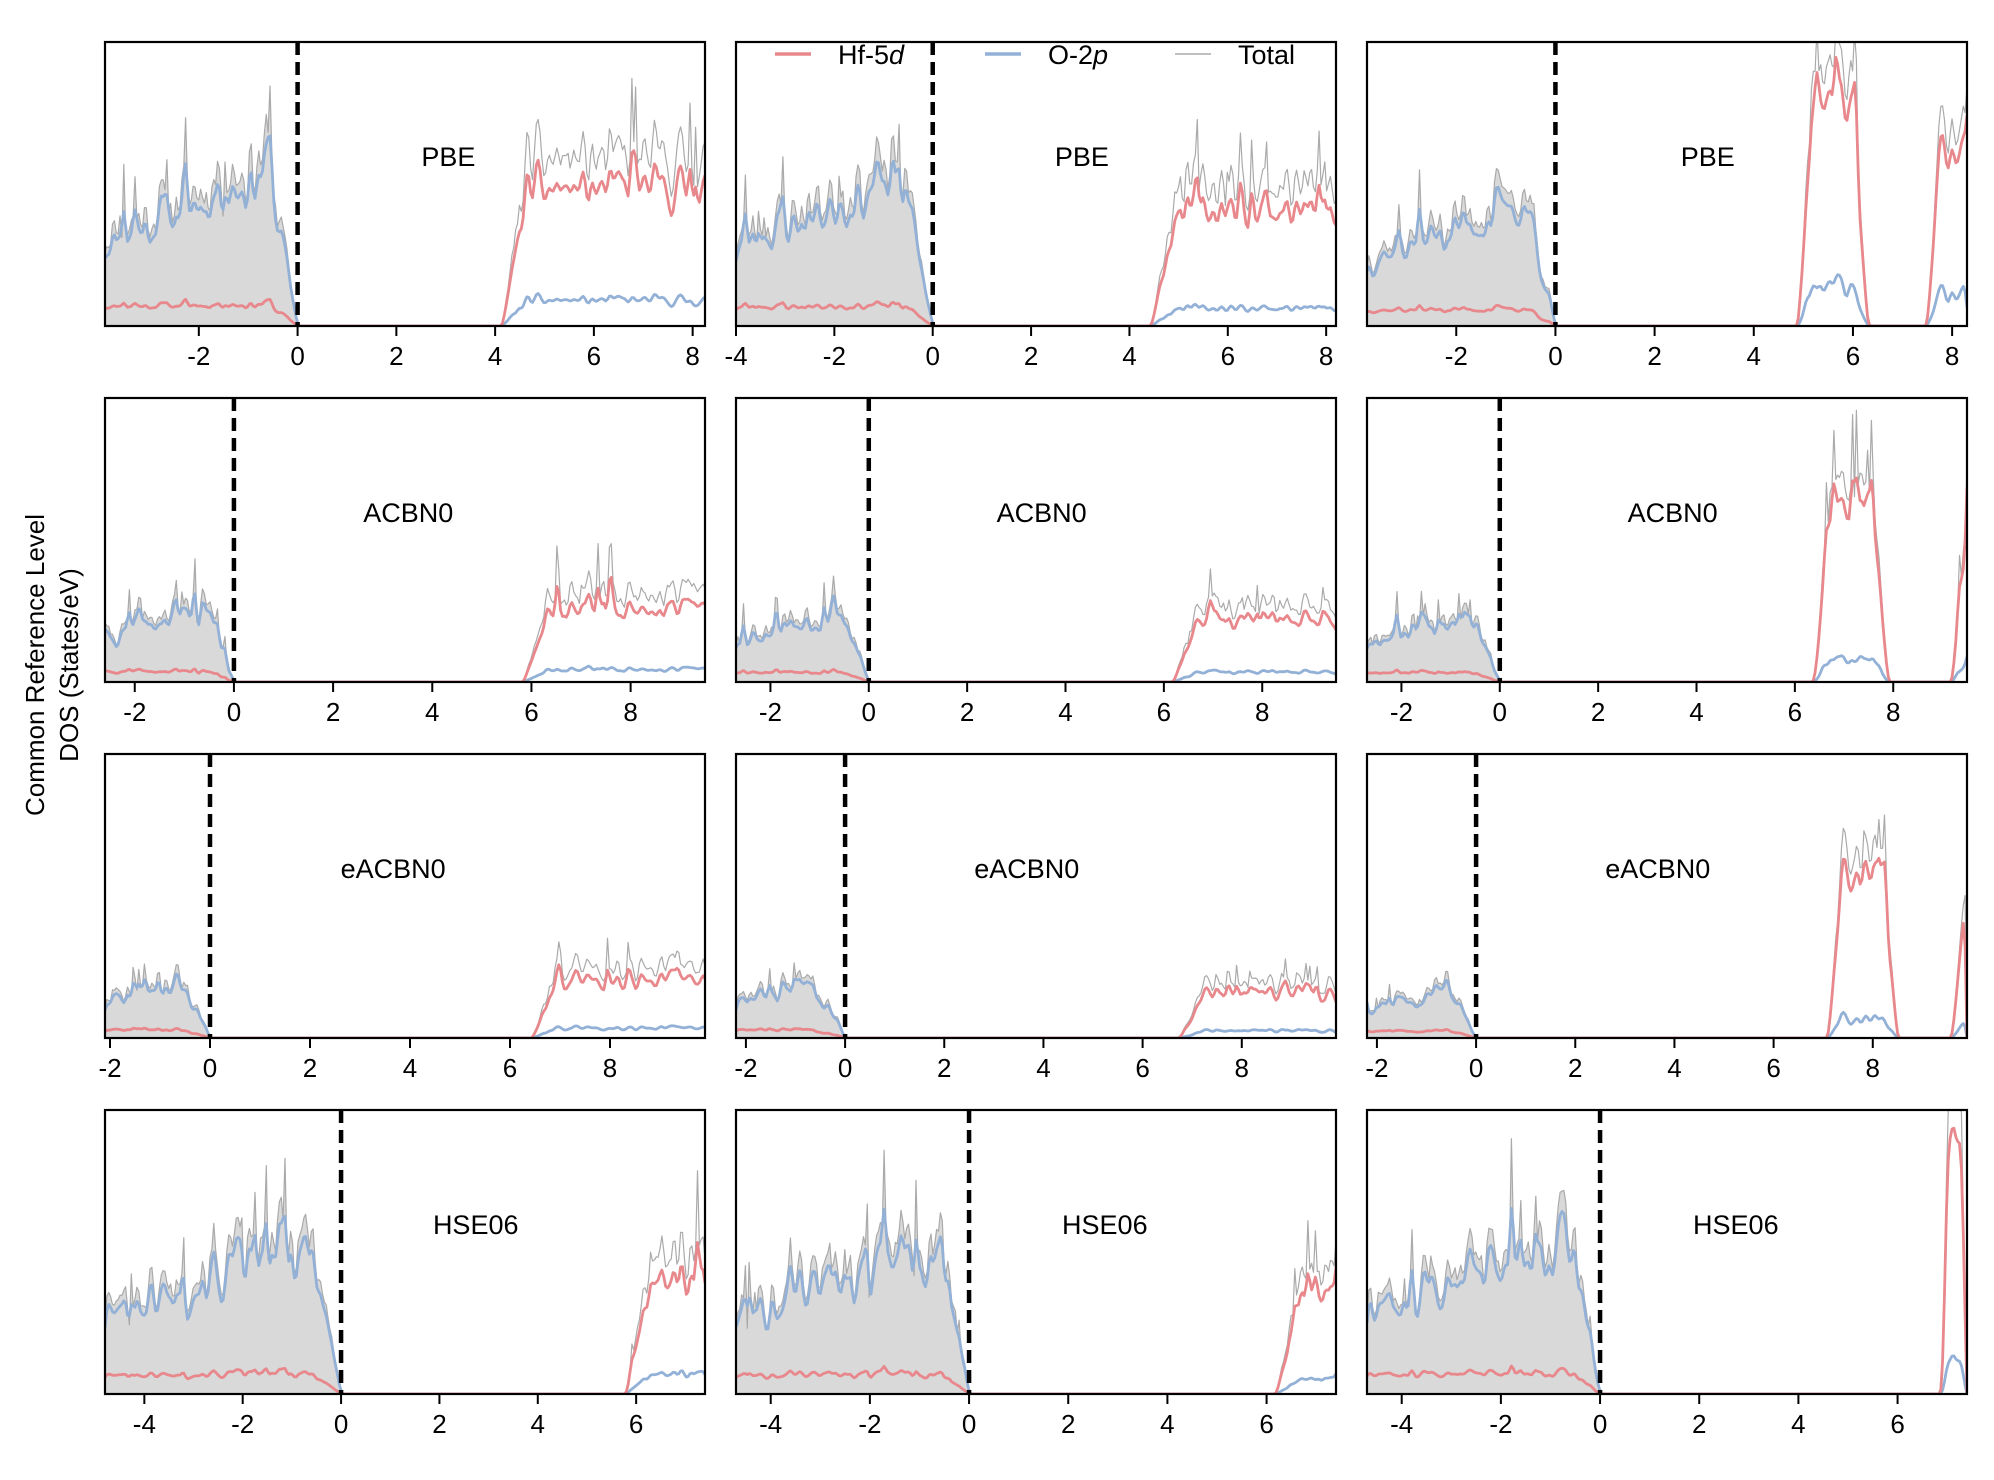  I want to click on panel-3-2: -4 -2 0 2 4 6 HSE06, so click(1667, 1273).